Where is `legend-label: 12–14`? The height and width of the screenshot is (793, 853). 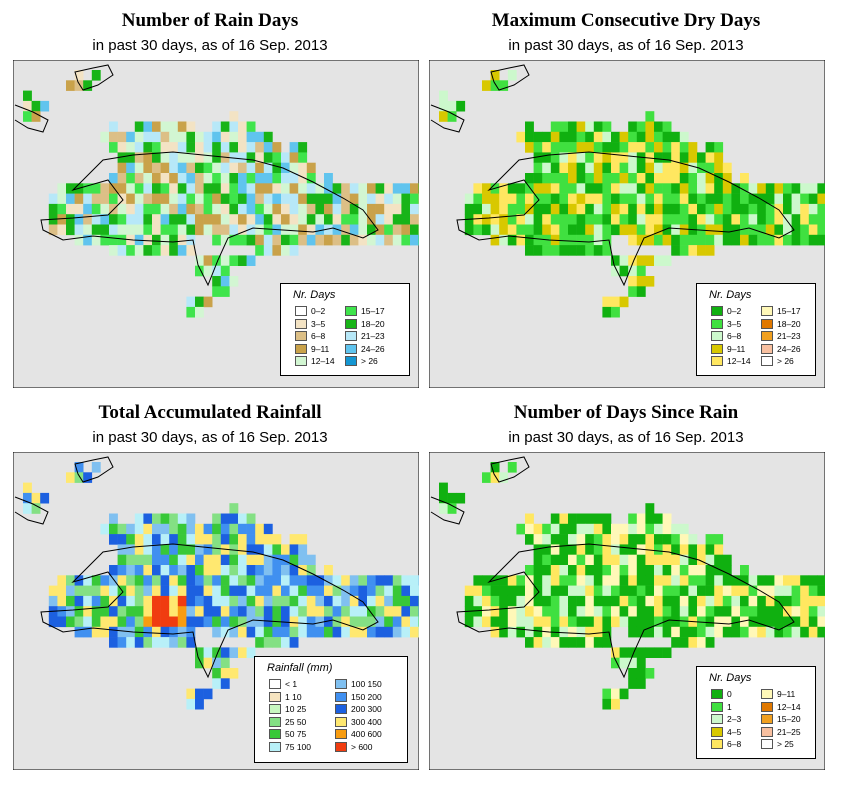 legend-label: 12–14 is located at coordinates (323, 361).